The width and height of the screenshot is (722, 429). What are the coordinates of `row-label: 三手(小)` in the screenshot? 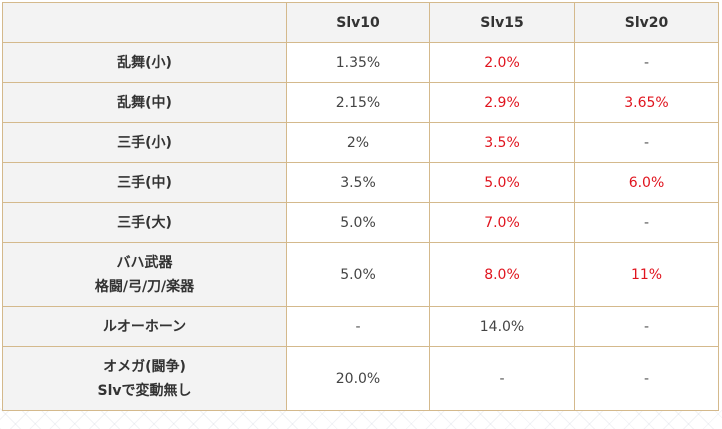 It's located at (144, 142).